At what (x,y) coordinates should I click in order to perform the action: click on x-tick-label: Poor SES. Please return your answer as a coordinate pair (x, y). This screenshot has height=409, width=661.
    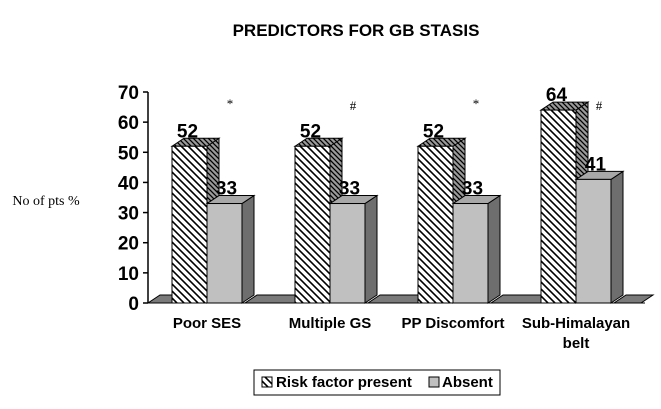
    Looking at the image, I should click on (207, 323).